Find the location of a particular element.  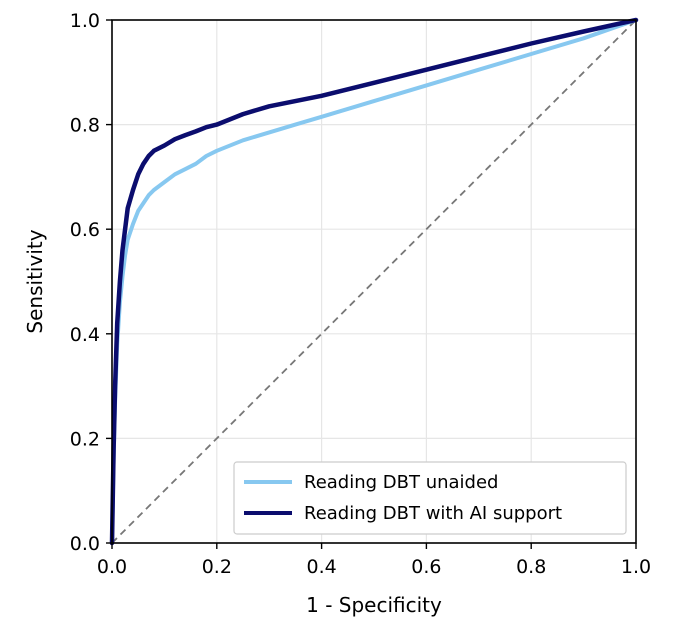

y-tick-label: 0.4 is located at coordinates (85, 335).